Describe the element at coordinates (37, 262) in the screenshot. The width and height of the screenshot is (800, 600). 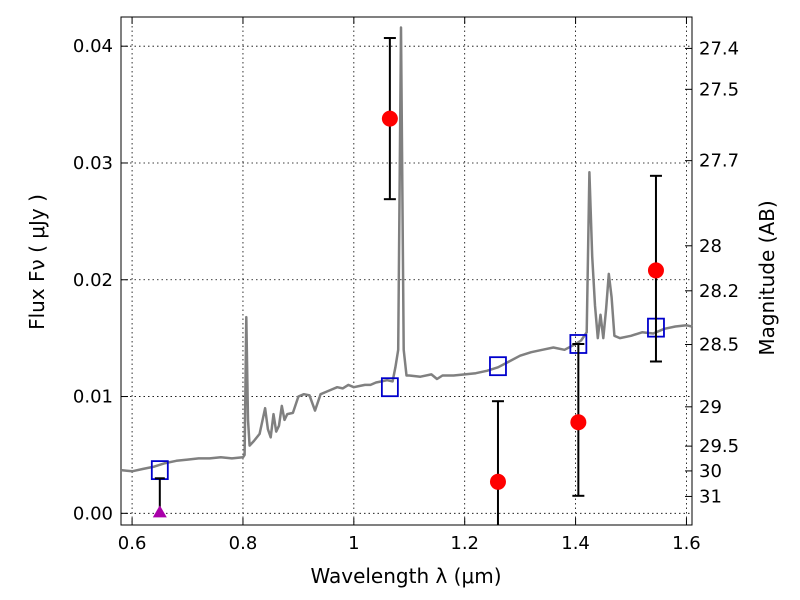
I see `y-axis-label: Flux Fν ( μJy )` at that location.